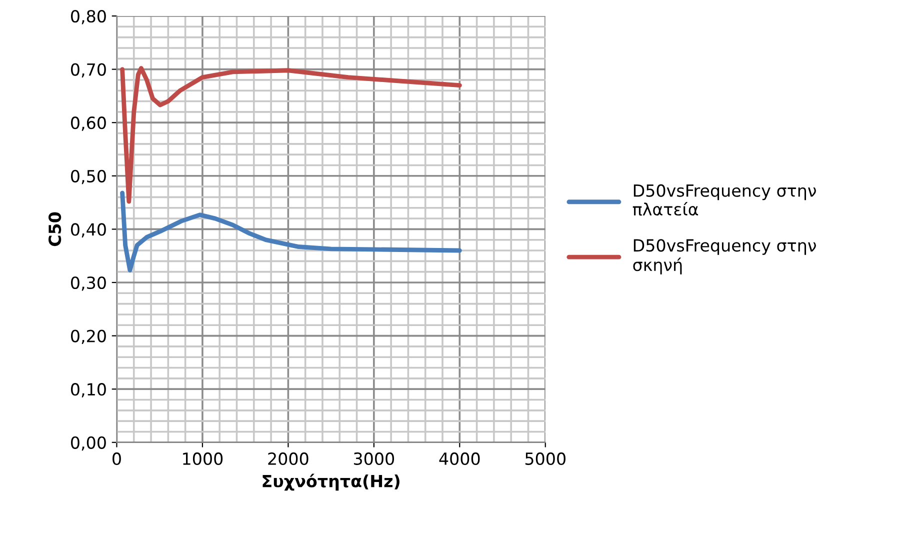  I want to click on y-tick-label: 0,80, so click(88, 17).